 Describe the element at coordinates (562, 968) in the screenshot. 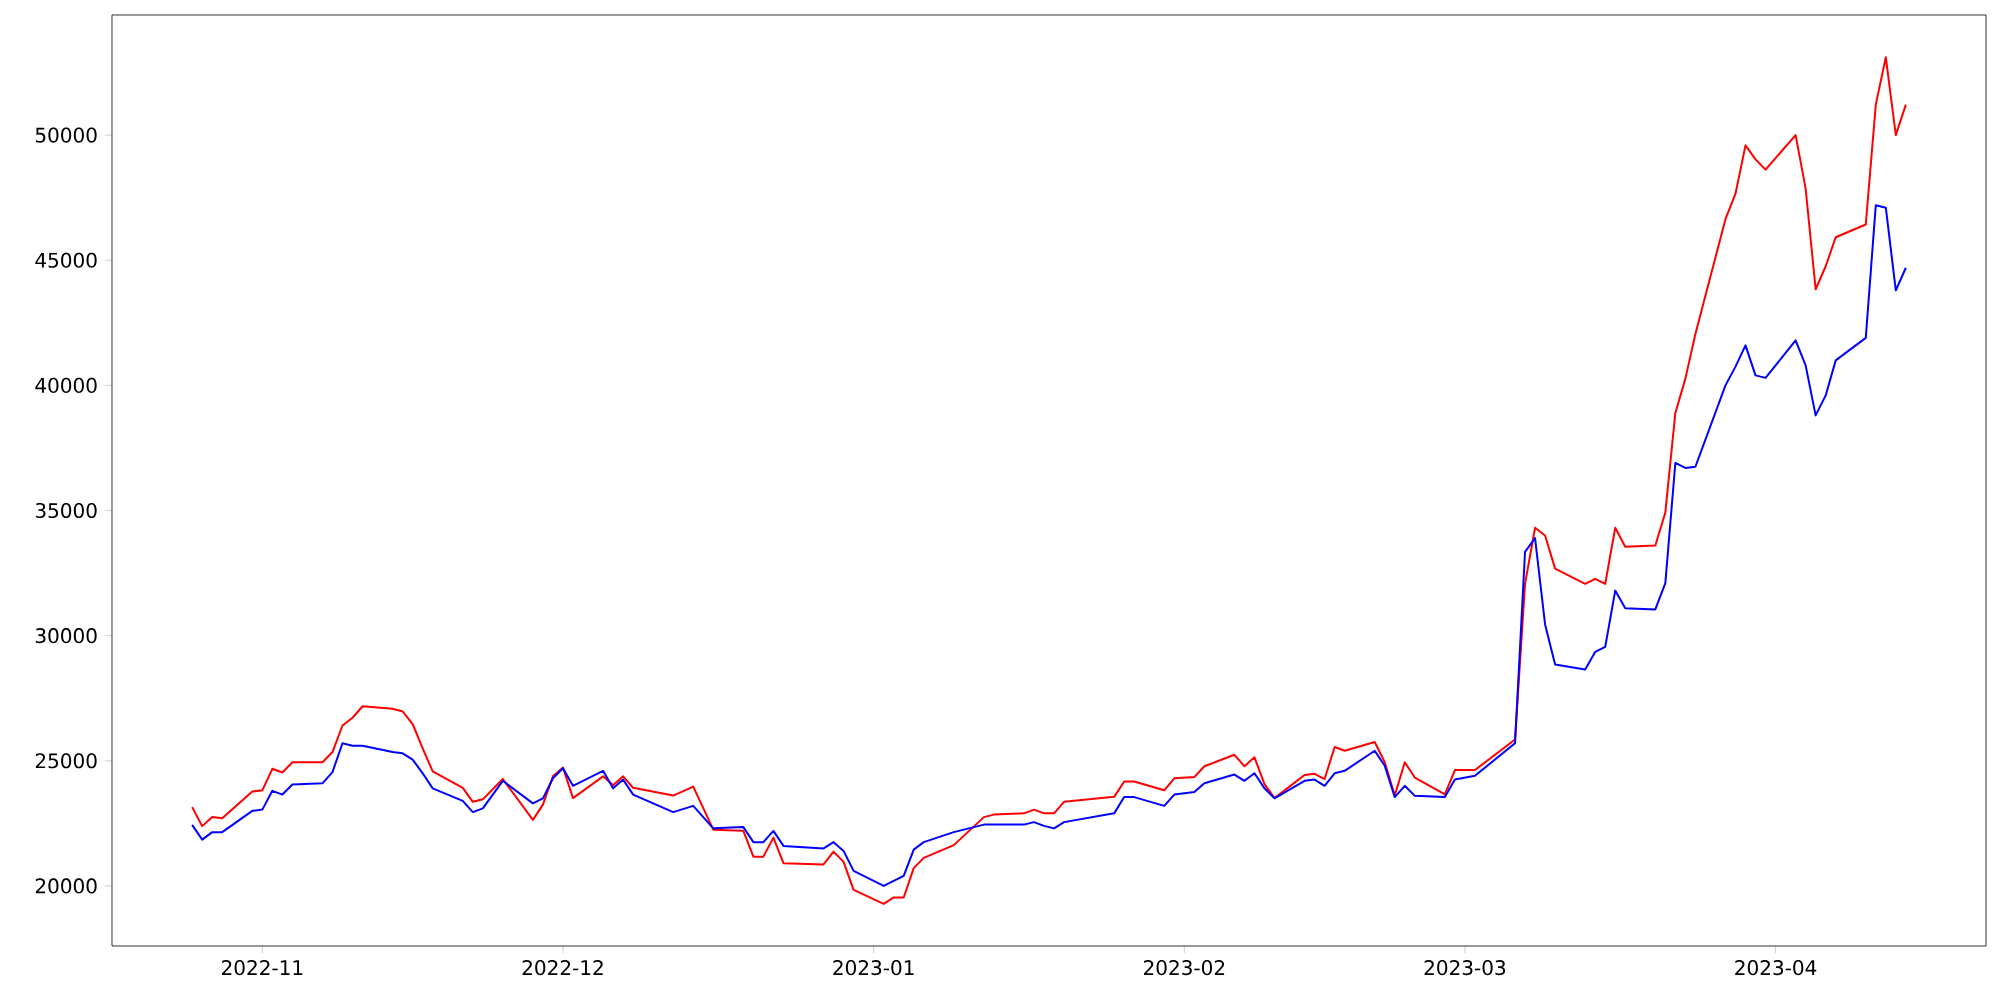

I see `x-tick-label: 2022-12` at that location.